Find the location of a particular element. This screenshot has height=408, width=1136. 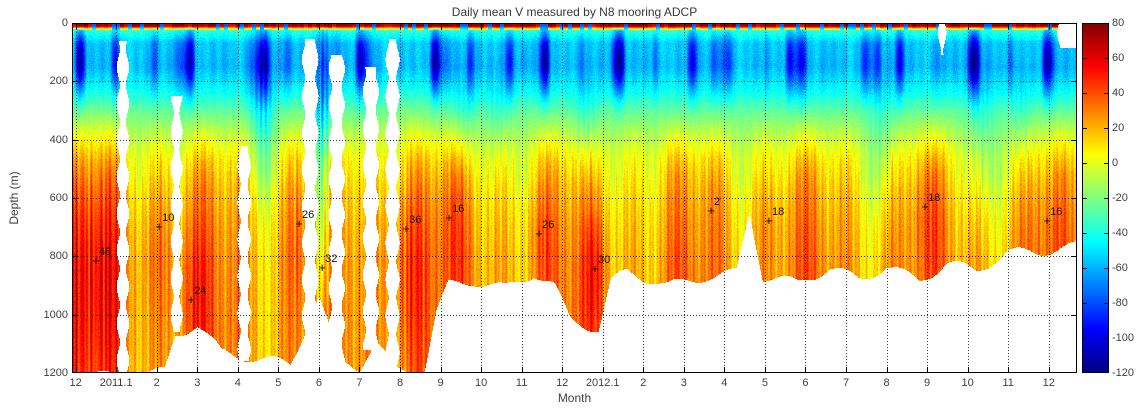

colorbar-tick-label: -20 is located at coordinates (1120, 198).